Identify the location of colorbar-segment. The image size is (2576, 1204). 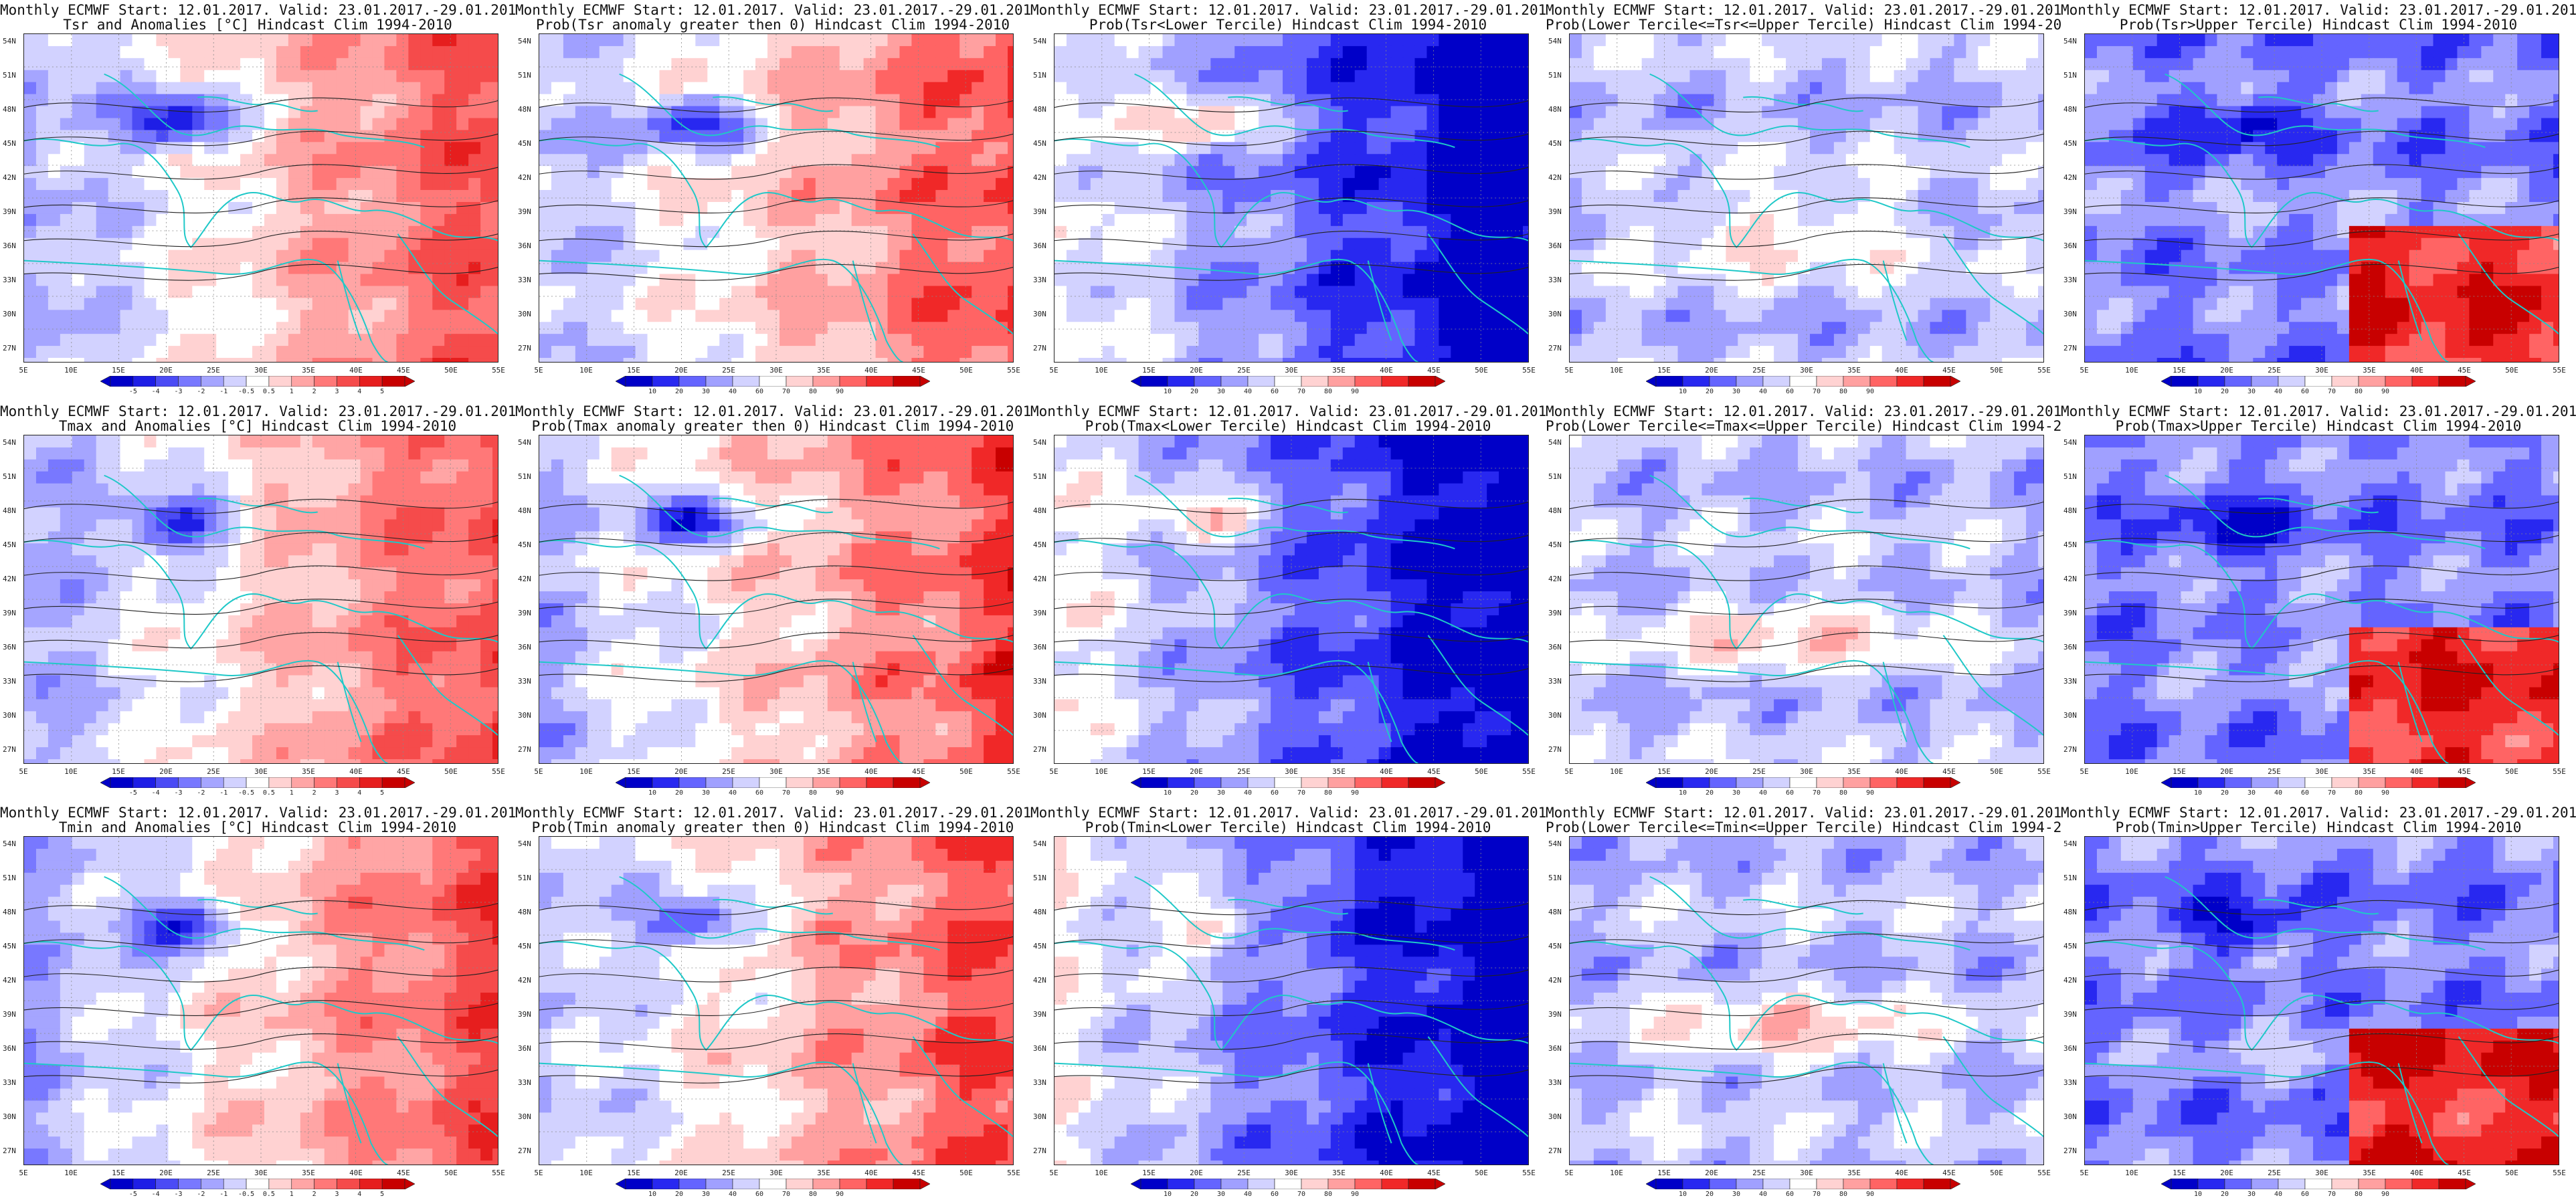
(189, 381).